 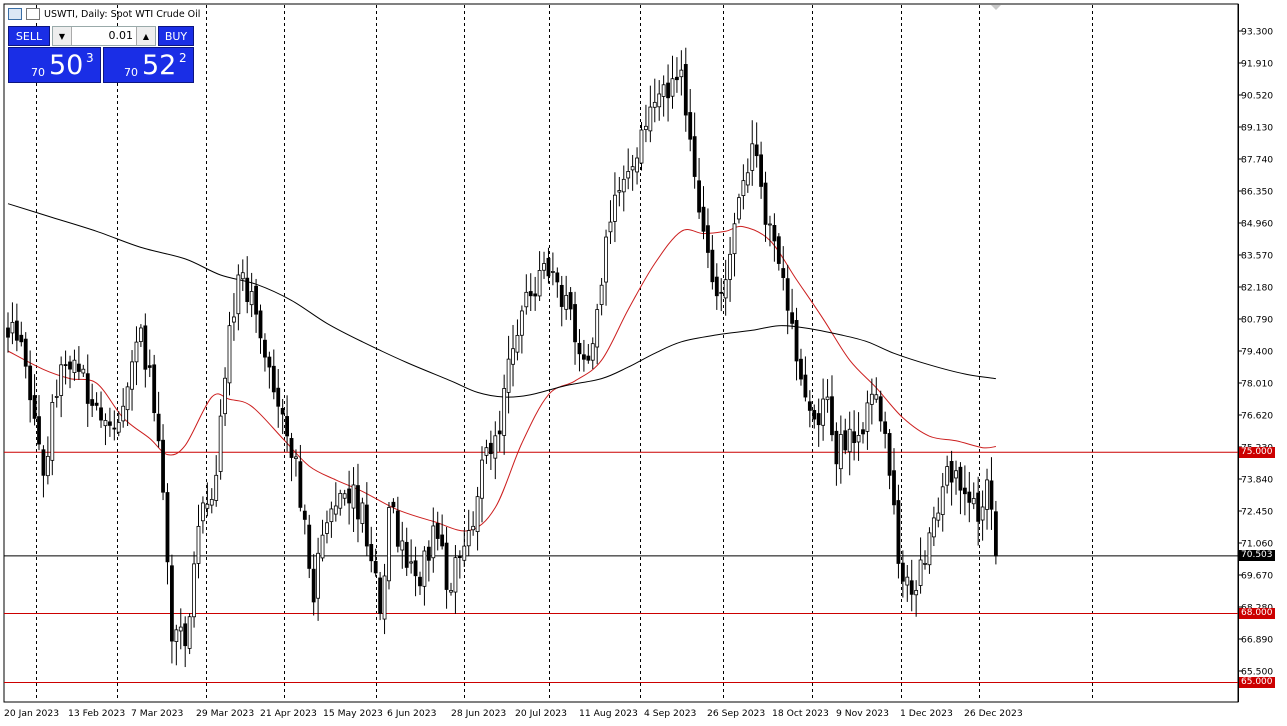 What do you see at coordinates (862, 713) in the screenshot?
I see `x-tick-label: 9 Nov 2023` at bounding box center [862, 713].